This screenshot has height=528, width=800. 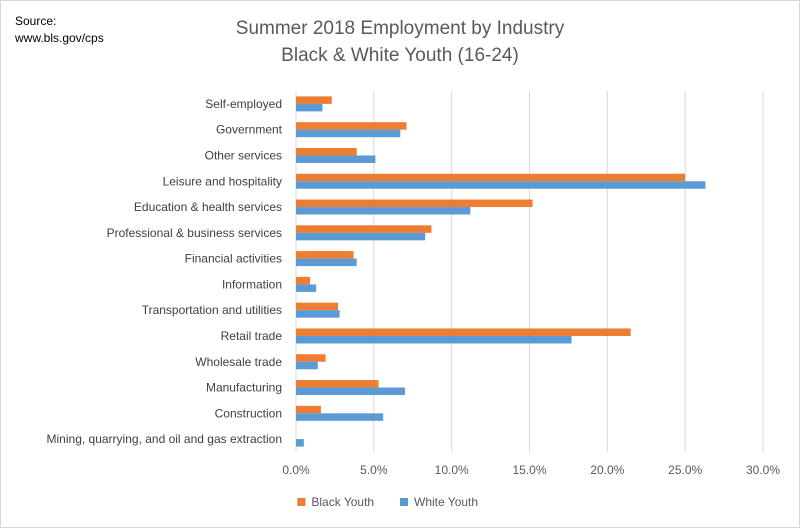 I want to click on x-tick-label: 0.0%, so click(x=296, y=470).